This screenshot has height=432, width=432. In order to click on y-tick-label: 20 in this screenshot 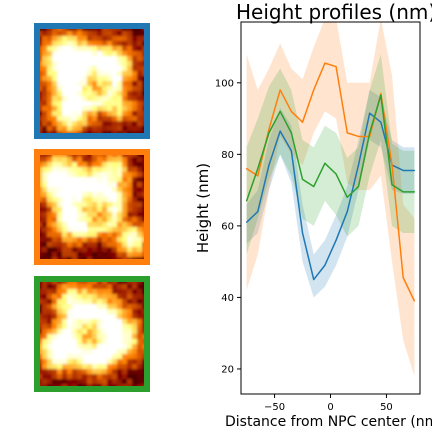, I will do `click(227, 369)`.